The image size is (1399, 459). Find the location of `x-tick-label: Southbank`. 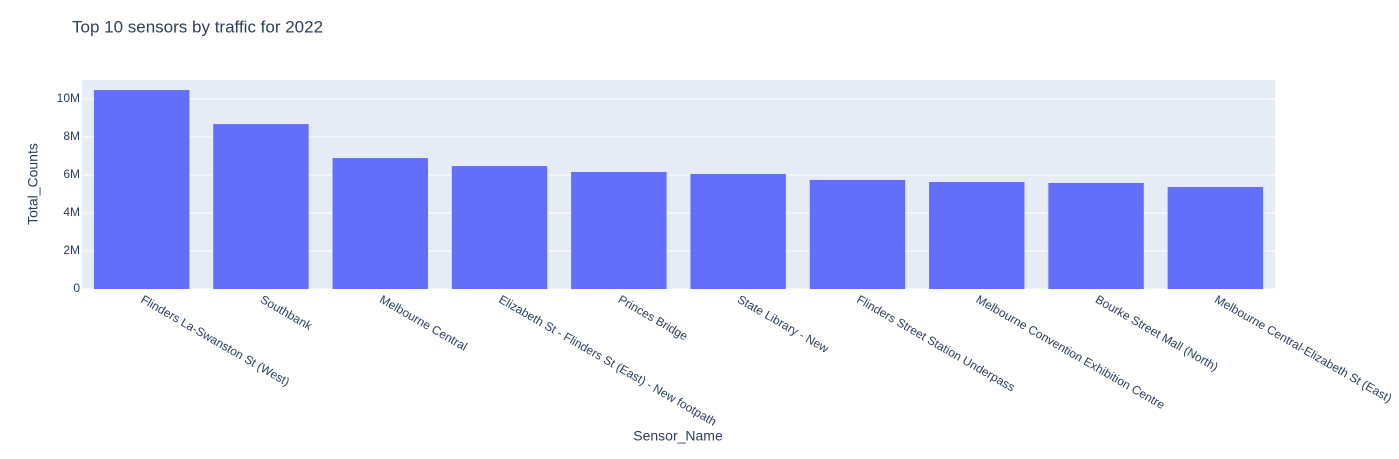

x-tick-label: Southbank is located at coordinates (287, 312).